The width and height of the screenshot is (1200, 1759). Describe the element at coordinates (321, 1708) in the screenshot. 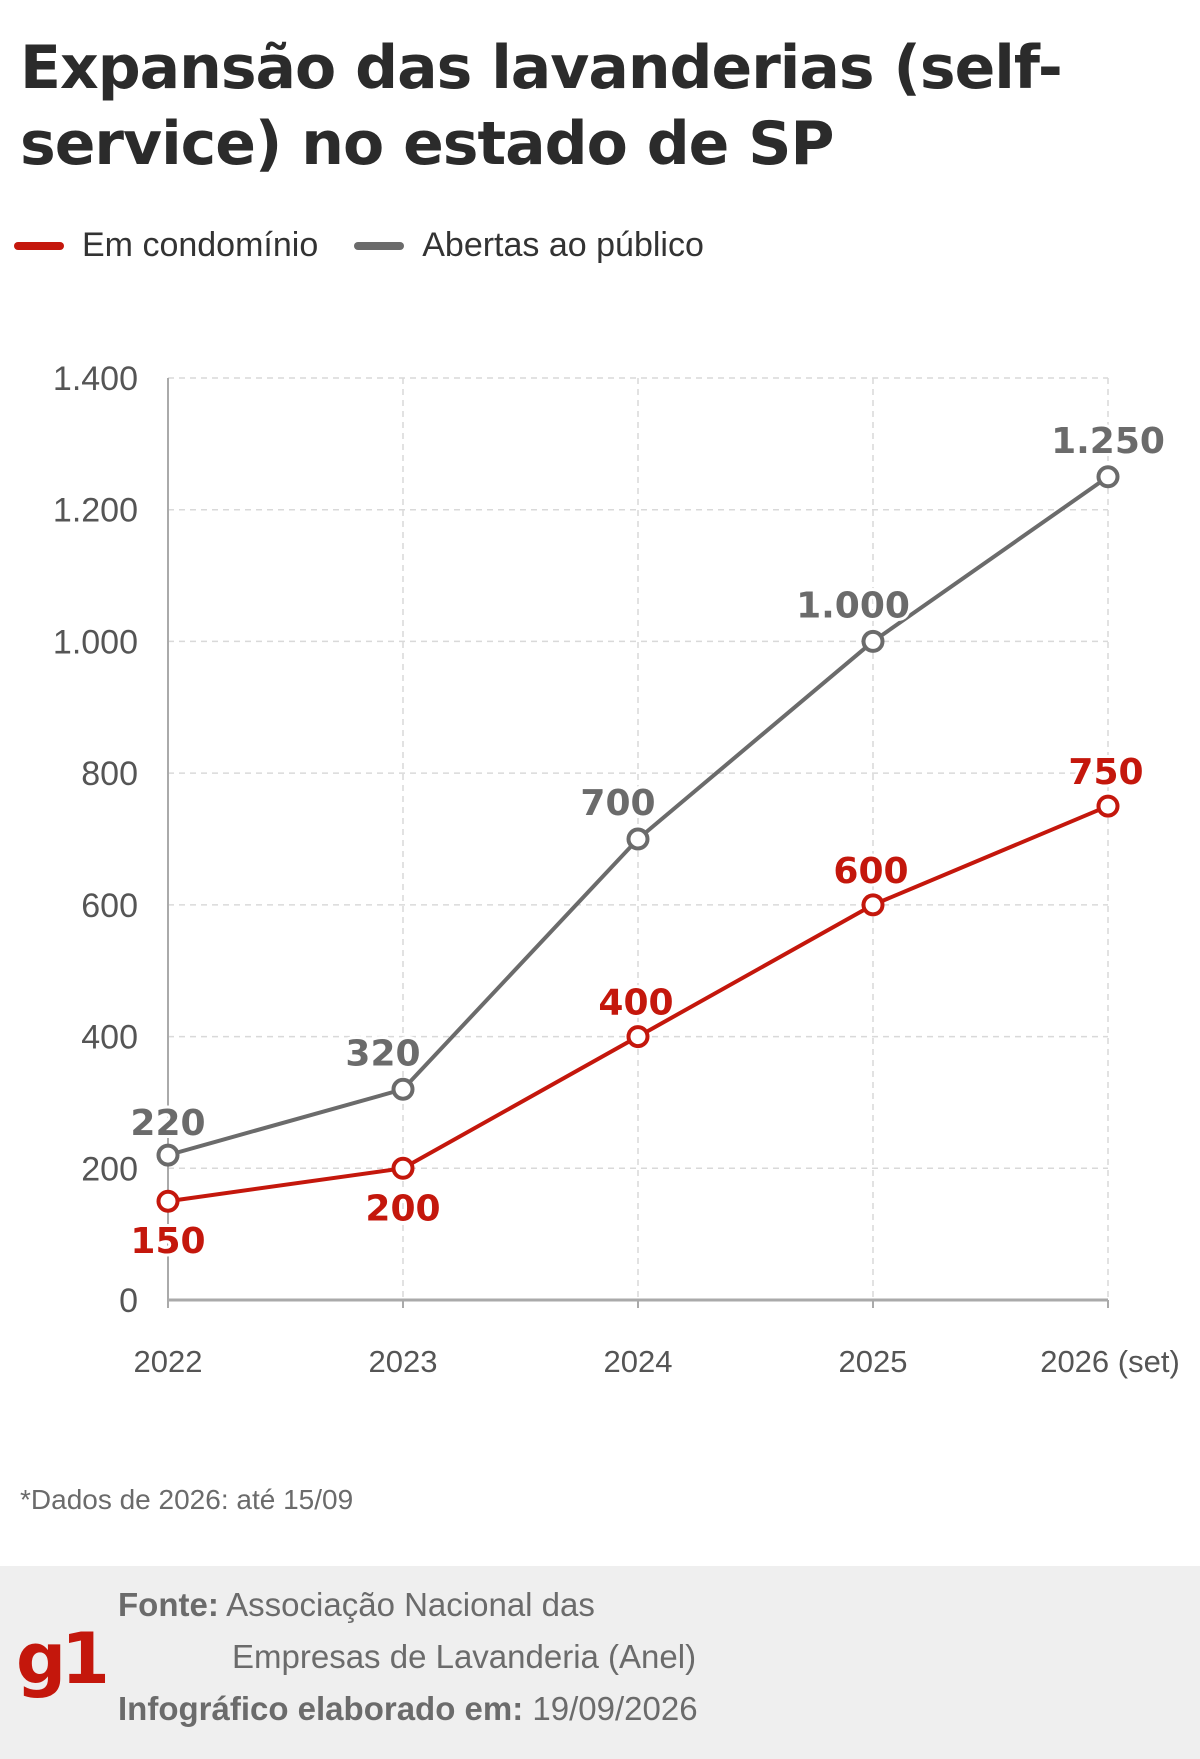

I see `date-label: Infográfico elaborado em:` at that location.